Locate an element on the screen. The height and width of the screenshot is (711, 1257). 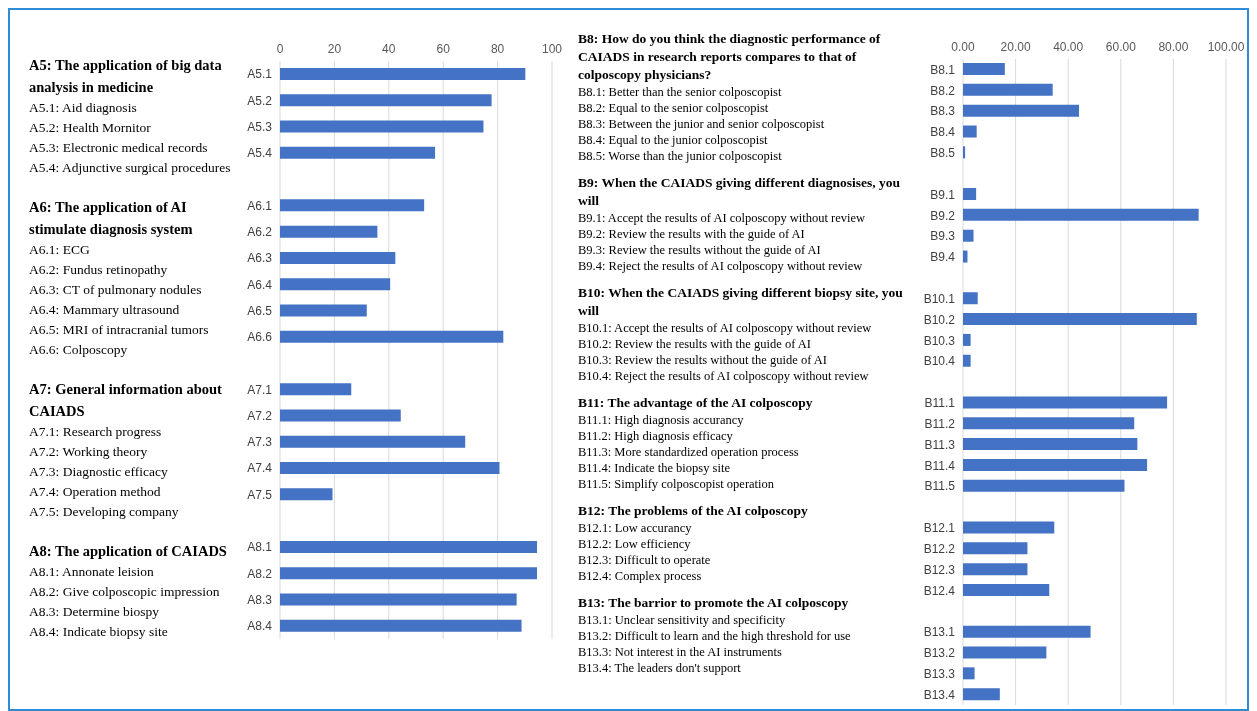
y-tick-label: B8.5 is located at coordinates (943, 153).